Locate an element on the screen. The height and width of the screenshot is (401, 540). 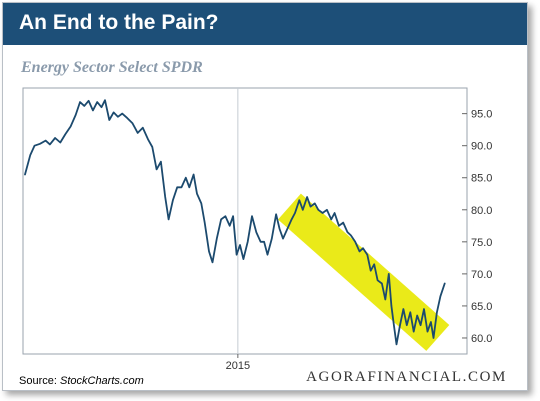
chart-header: An End to the Pain? is located at coordinates (265, 24).